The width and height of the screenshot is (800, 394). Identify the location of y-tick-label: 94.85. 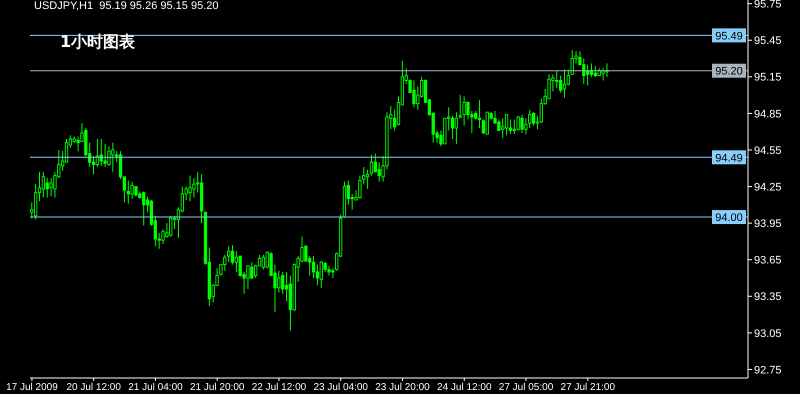
(768, 114).